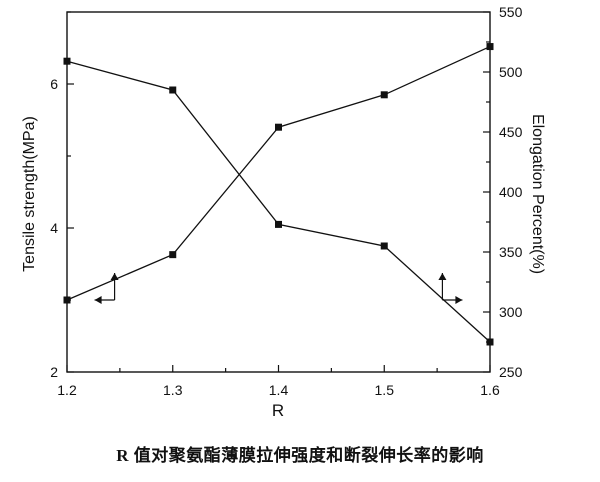 The image size is (600, 482). Describe the element at coordinates (511, 312) in the screenshot. I see `y-right-tick-label: 300` at that location.